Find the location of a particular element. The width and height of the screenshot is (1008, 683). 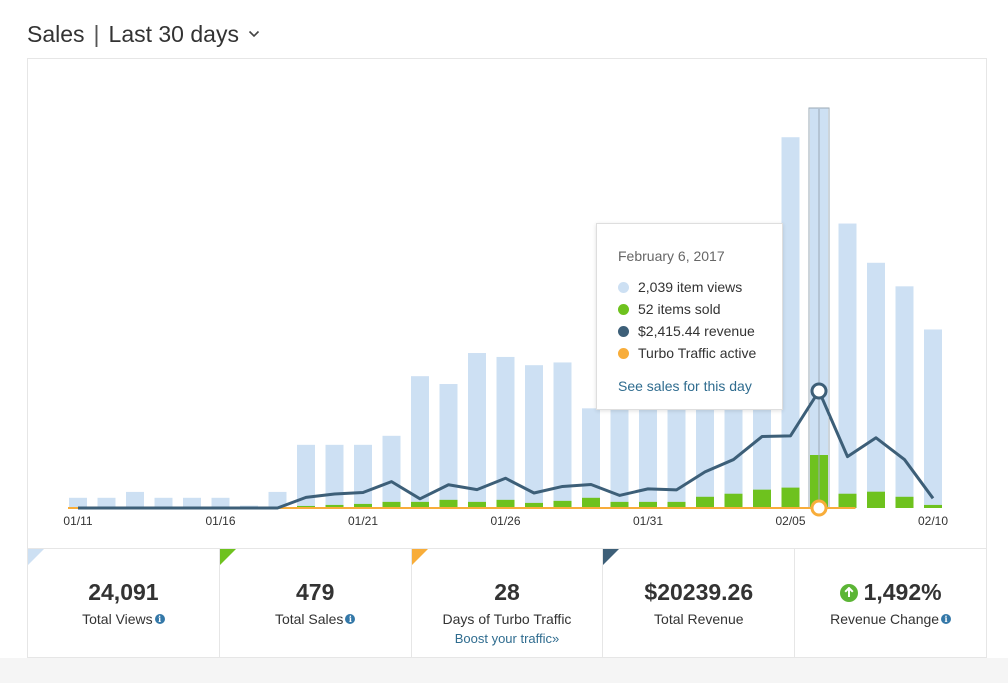

x-tick-label: 01/16 is located at coordinates (220, 521).